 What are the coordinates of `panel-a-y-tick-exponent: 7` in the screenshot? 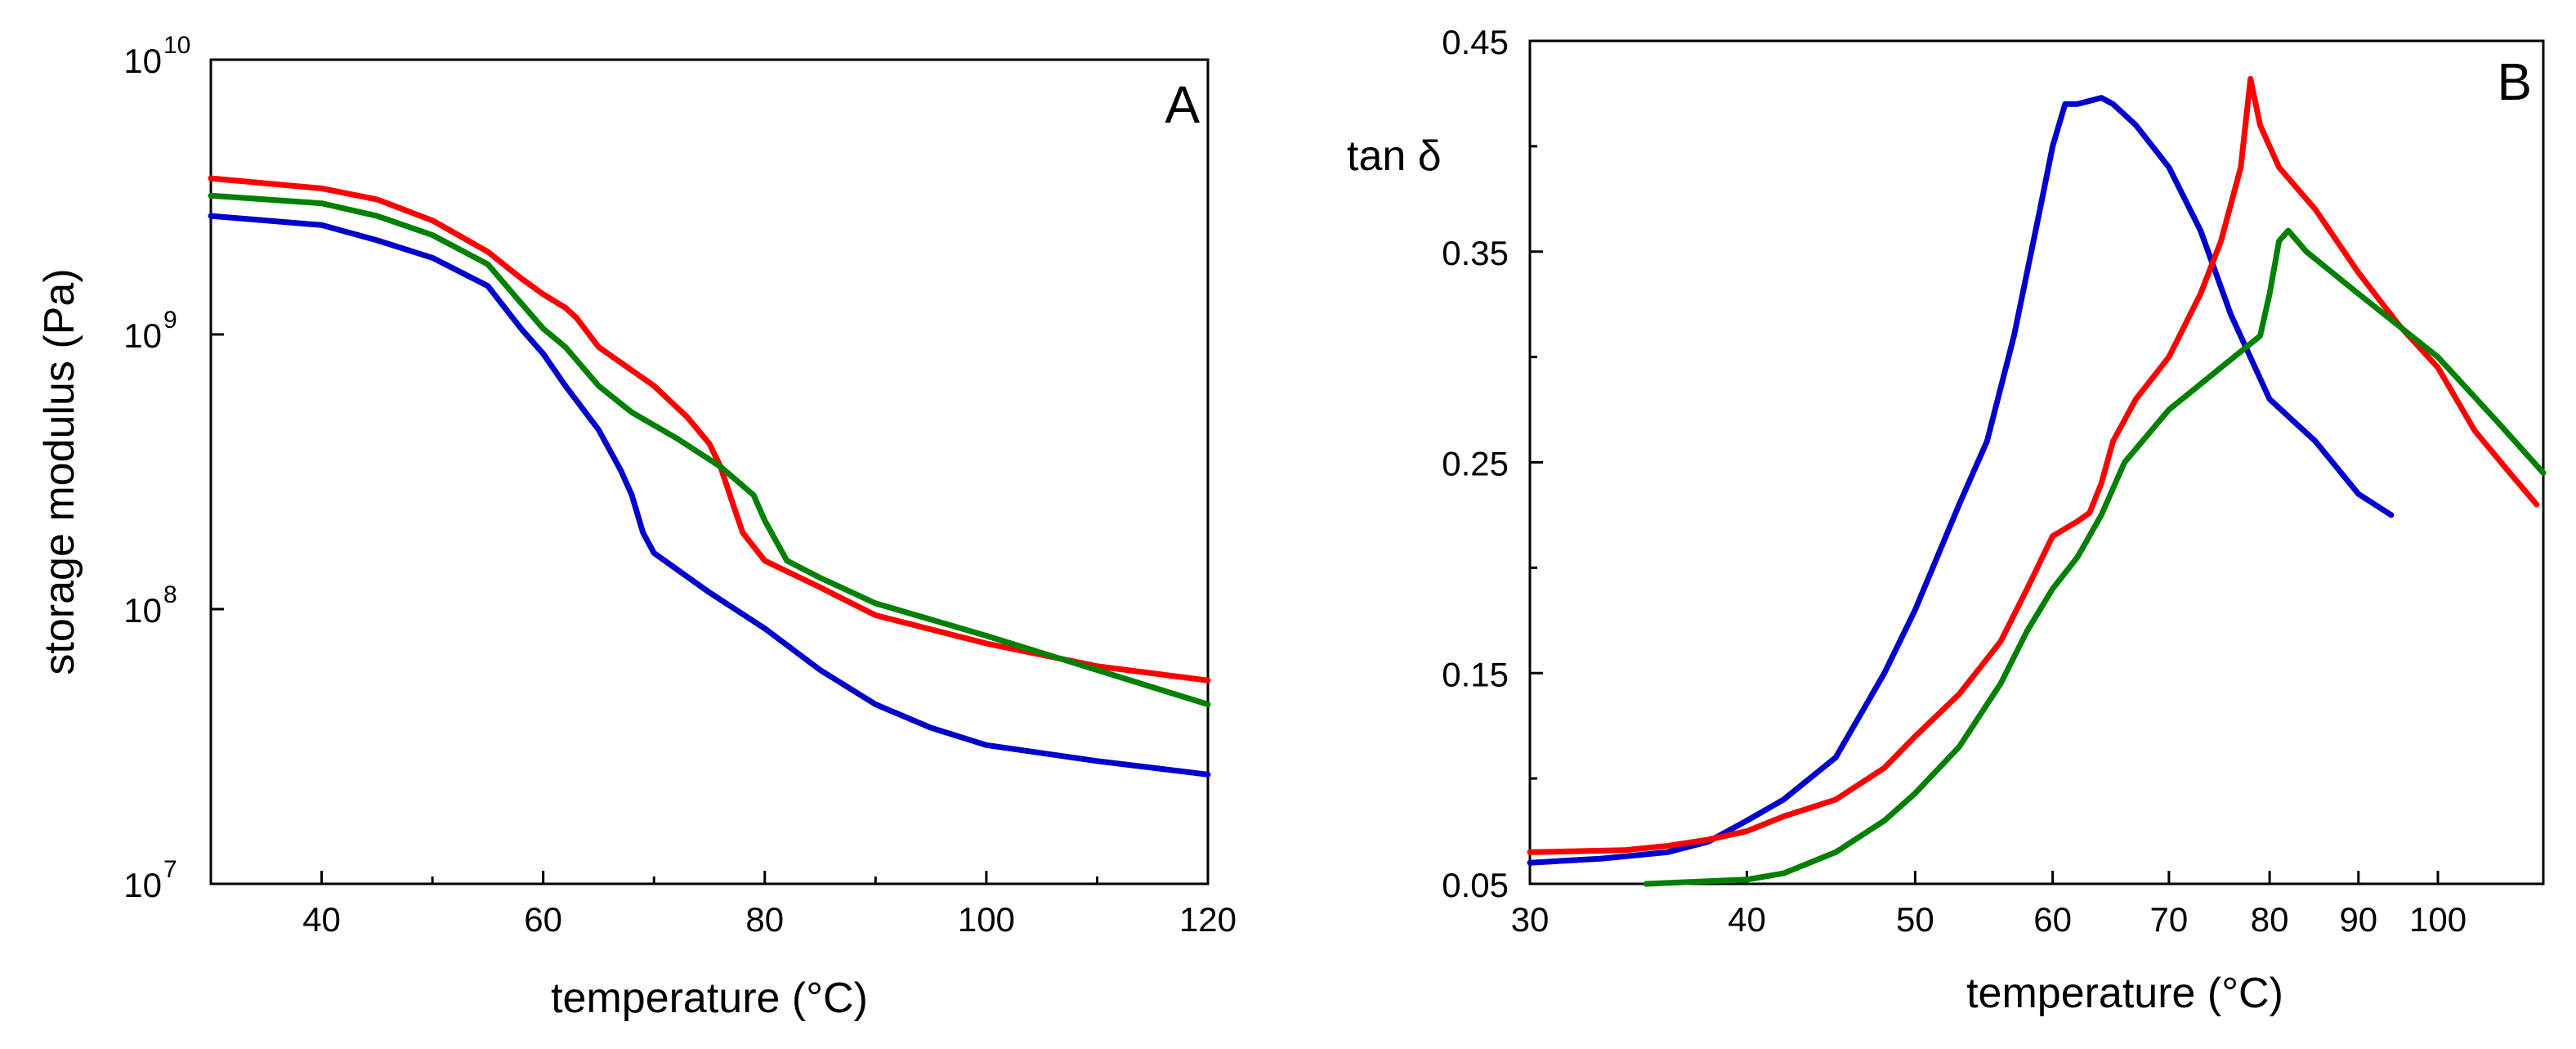 It's located at (170, 869).